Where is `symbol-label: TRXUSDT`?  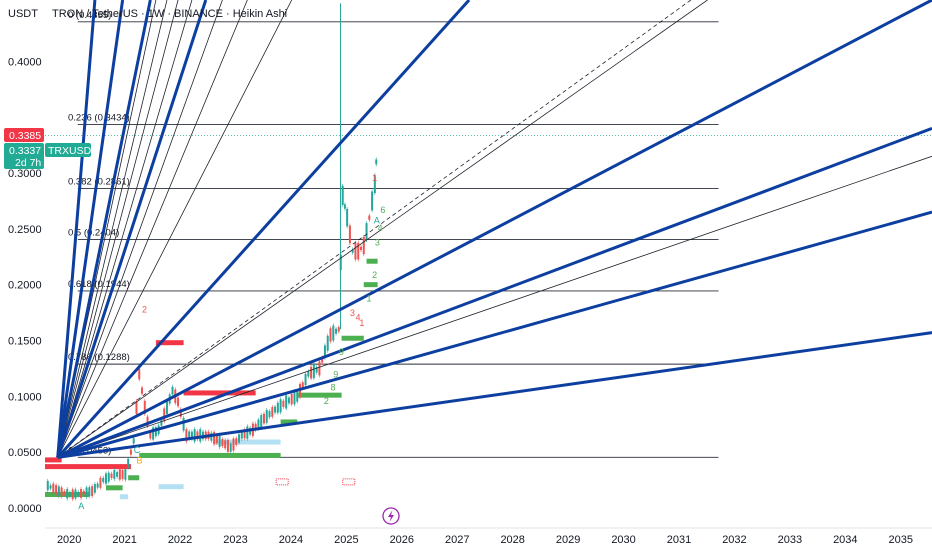 symbol-label: TRXUSDT is located at coordinates (73, 151).